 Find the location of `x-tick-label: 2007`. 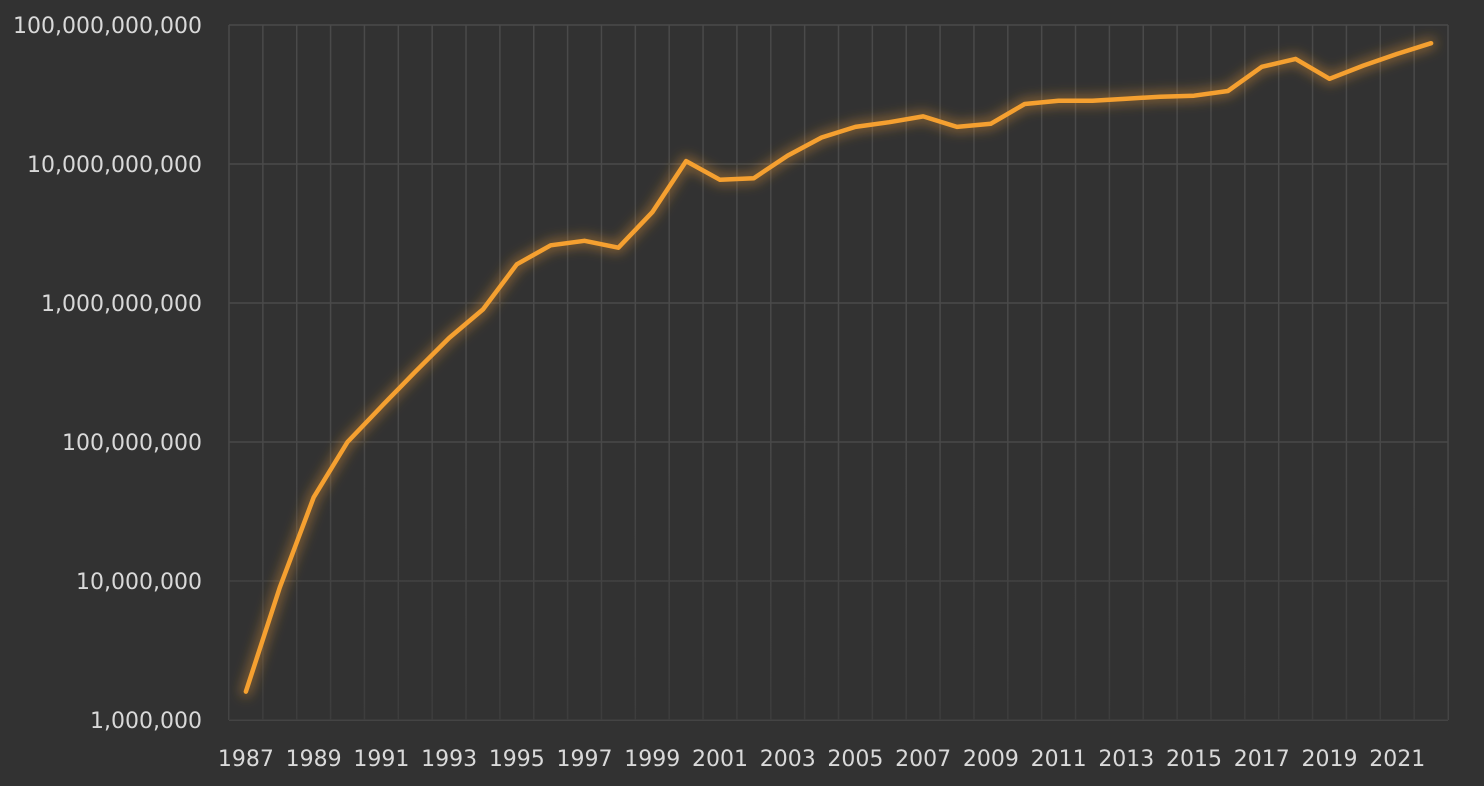

x-tick-label: 2007 is located at coordinates (923, 759).